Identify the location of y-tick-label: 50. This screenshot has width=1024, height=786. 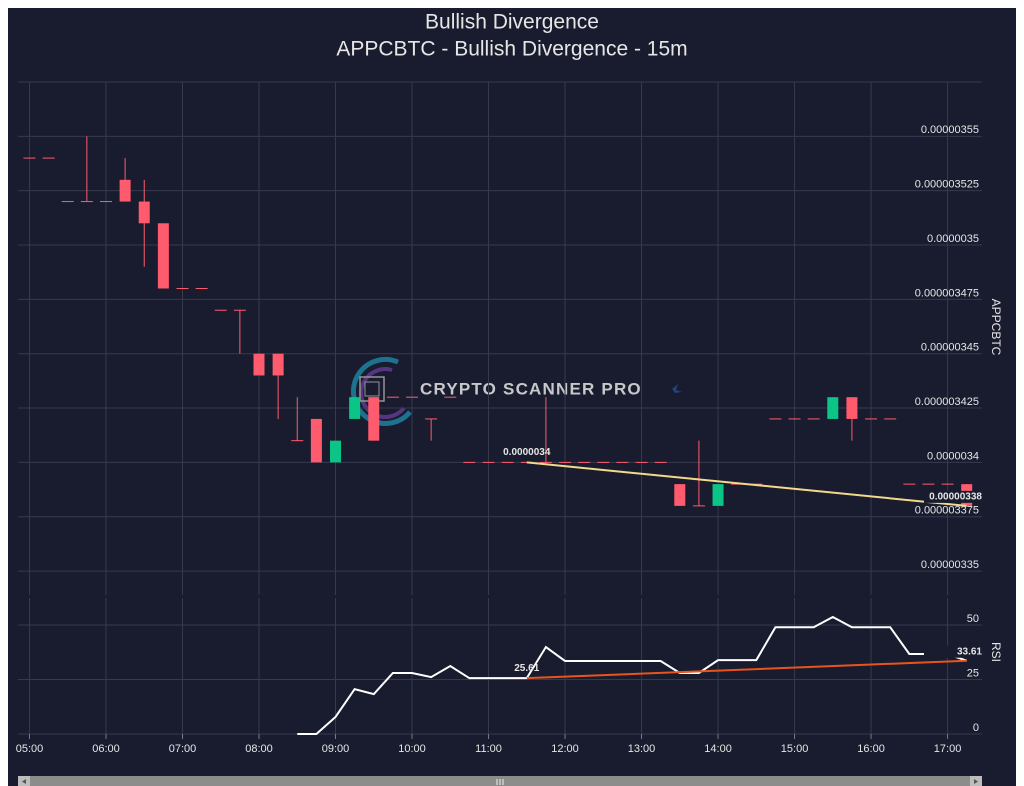
(973, 619).